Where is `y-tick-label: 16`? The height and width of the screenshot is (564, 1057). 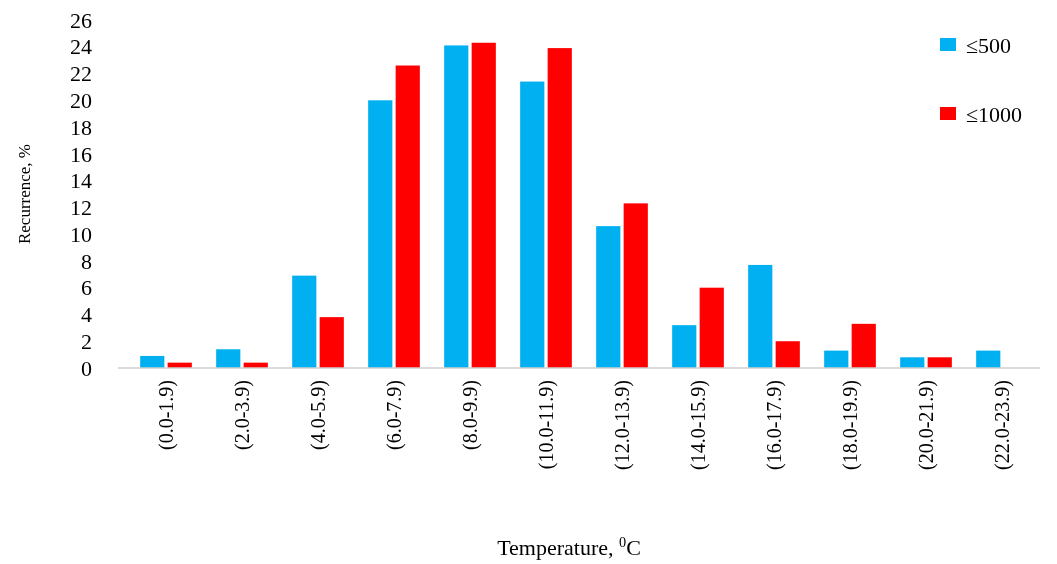 y-tick-label: 16 is located at coordinates (81, 154).